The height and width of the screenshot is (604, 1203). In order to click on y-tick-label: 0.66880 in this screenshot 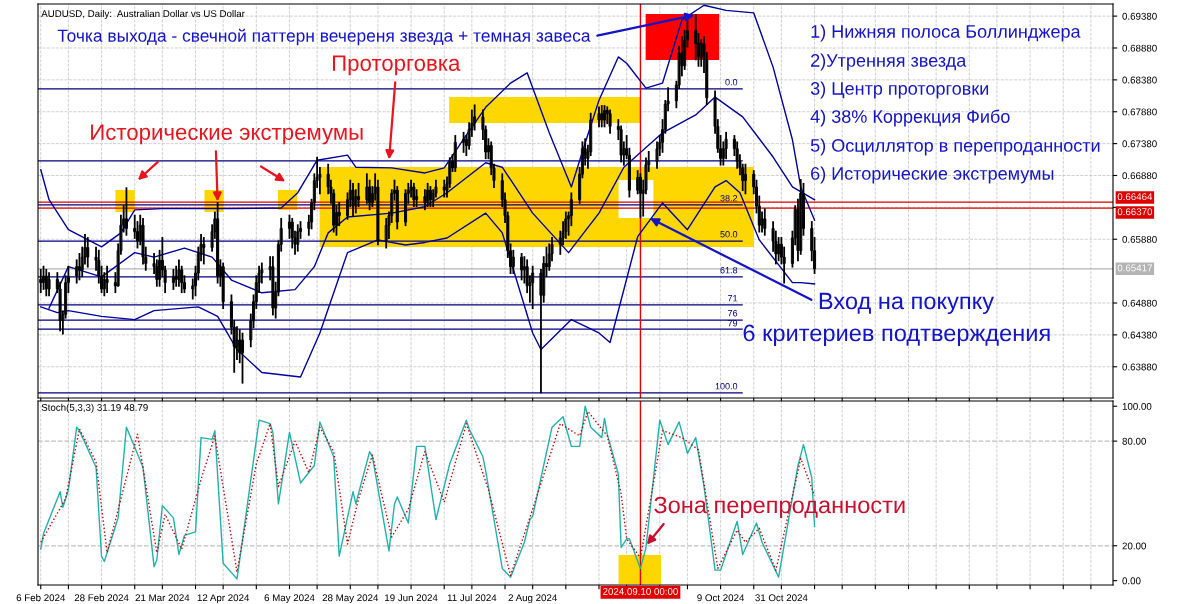, I will do `click(1139, 176)`.